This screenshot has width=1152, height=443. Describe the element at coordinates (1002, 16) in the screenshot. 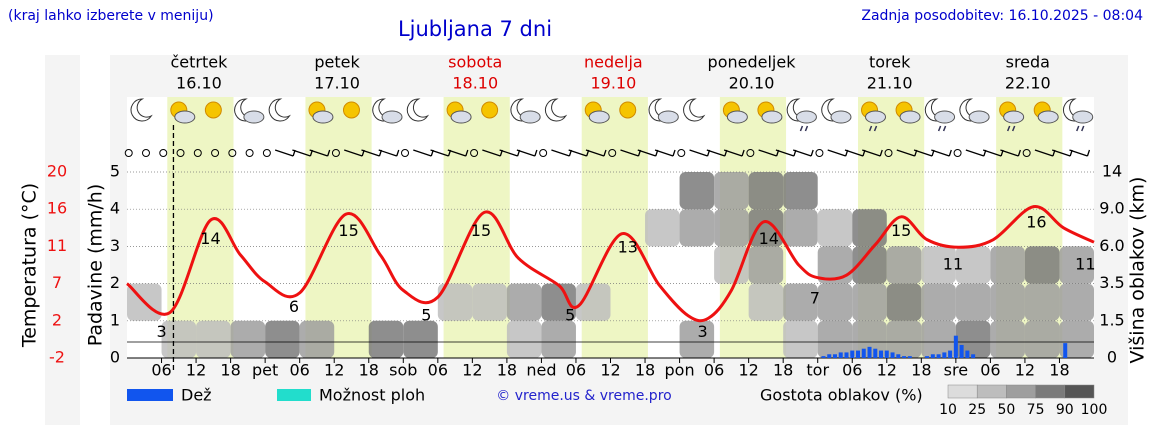

I see `updated: Zadnja posodobitev: 16.10.2025 - 08:04` at that location.